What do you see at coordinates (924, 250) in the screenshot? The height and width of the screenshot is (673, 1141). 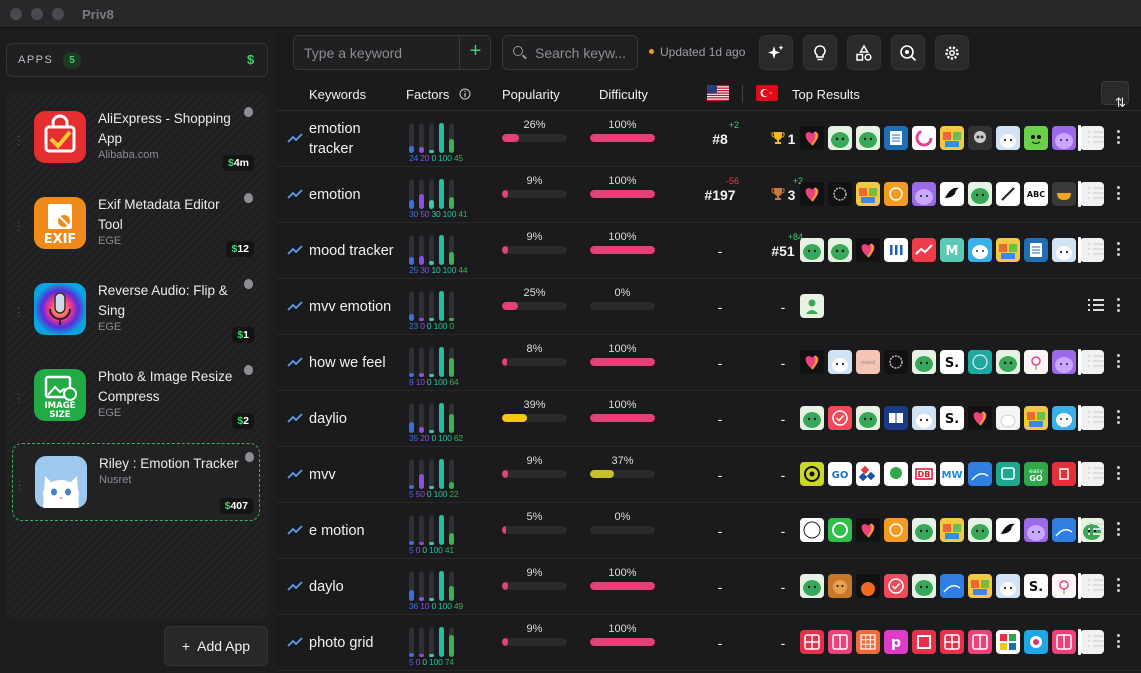 I see `trend-app-icon` at bounding box center [924, 250].